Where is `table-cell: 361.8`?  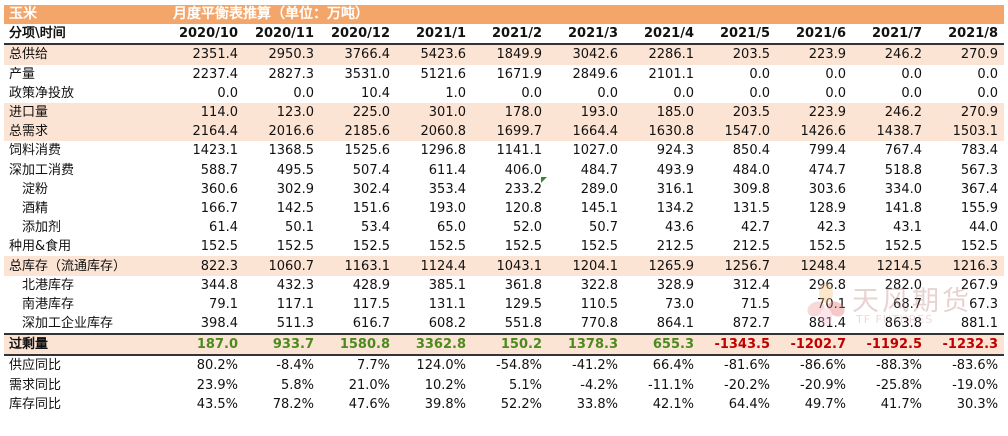
table-cell: 361.8 is located at coordinates (523, 285).